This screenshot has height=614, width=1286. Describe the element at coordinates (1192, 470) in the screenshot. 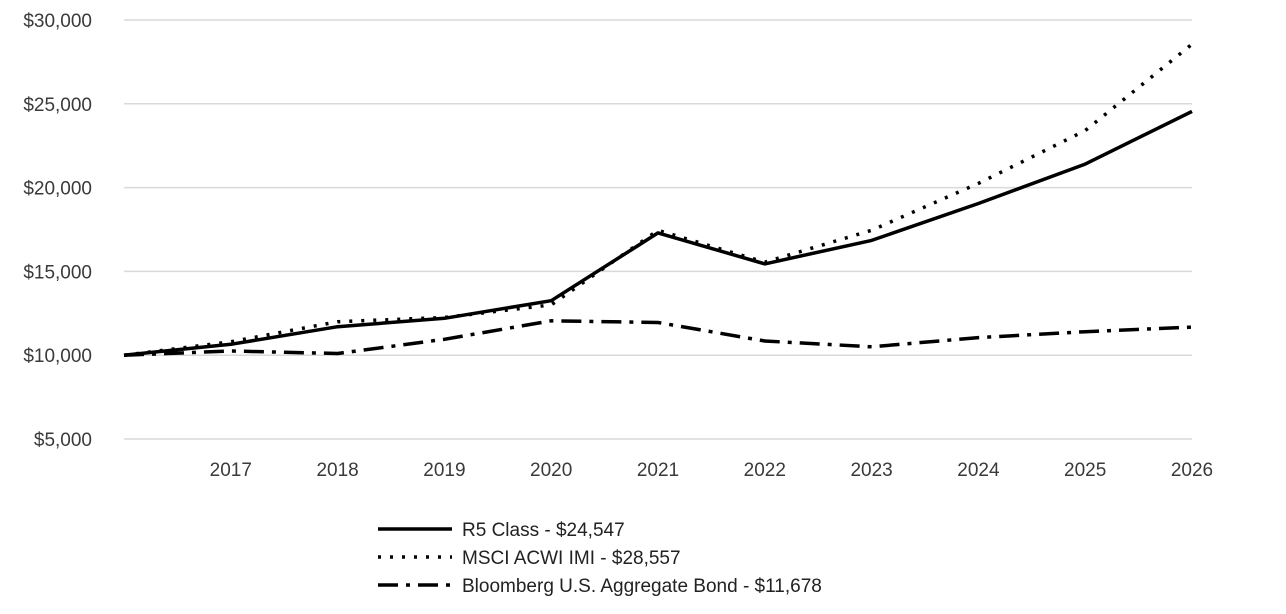

I see `x-tick-label: 2026` at that location.